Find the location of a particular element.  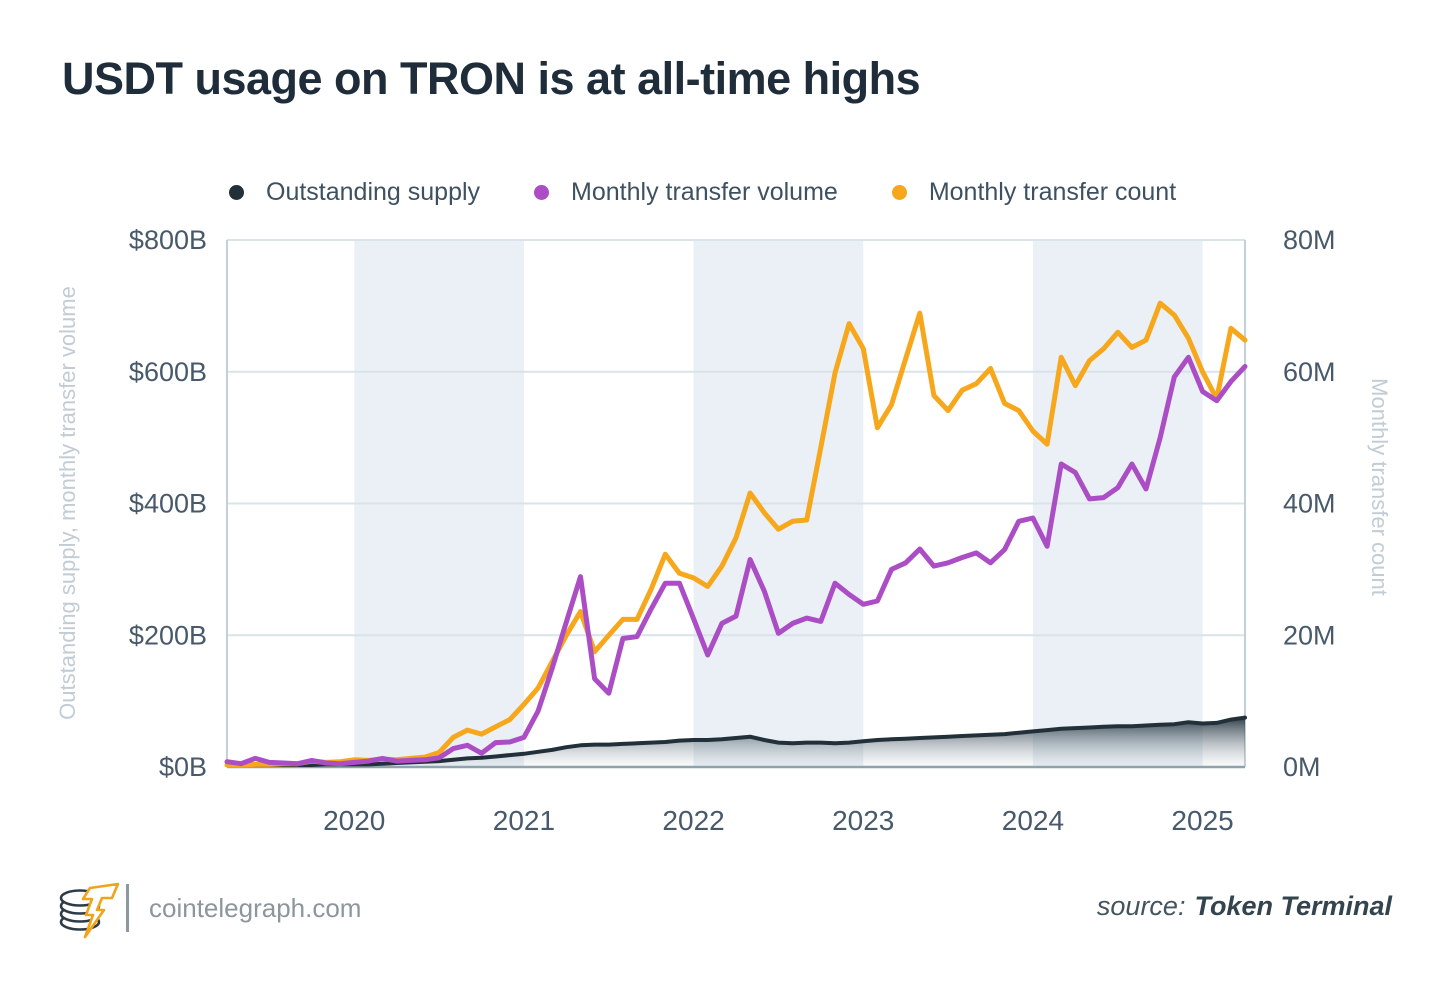

legend-dot-outstanding-supply is located at coordinates (236, 192).